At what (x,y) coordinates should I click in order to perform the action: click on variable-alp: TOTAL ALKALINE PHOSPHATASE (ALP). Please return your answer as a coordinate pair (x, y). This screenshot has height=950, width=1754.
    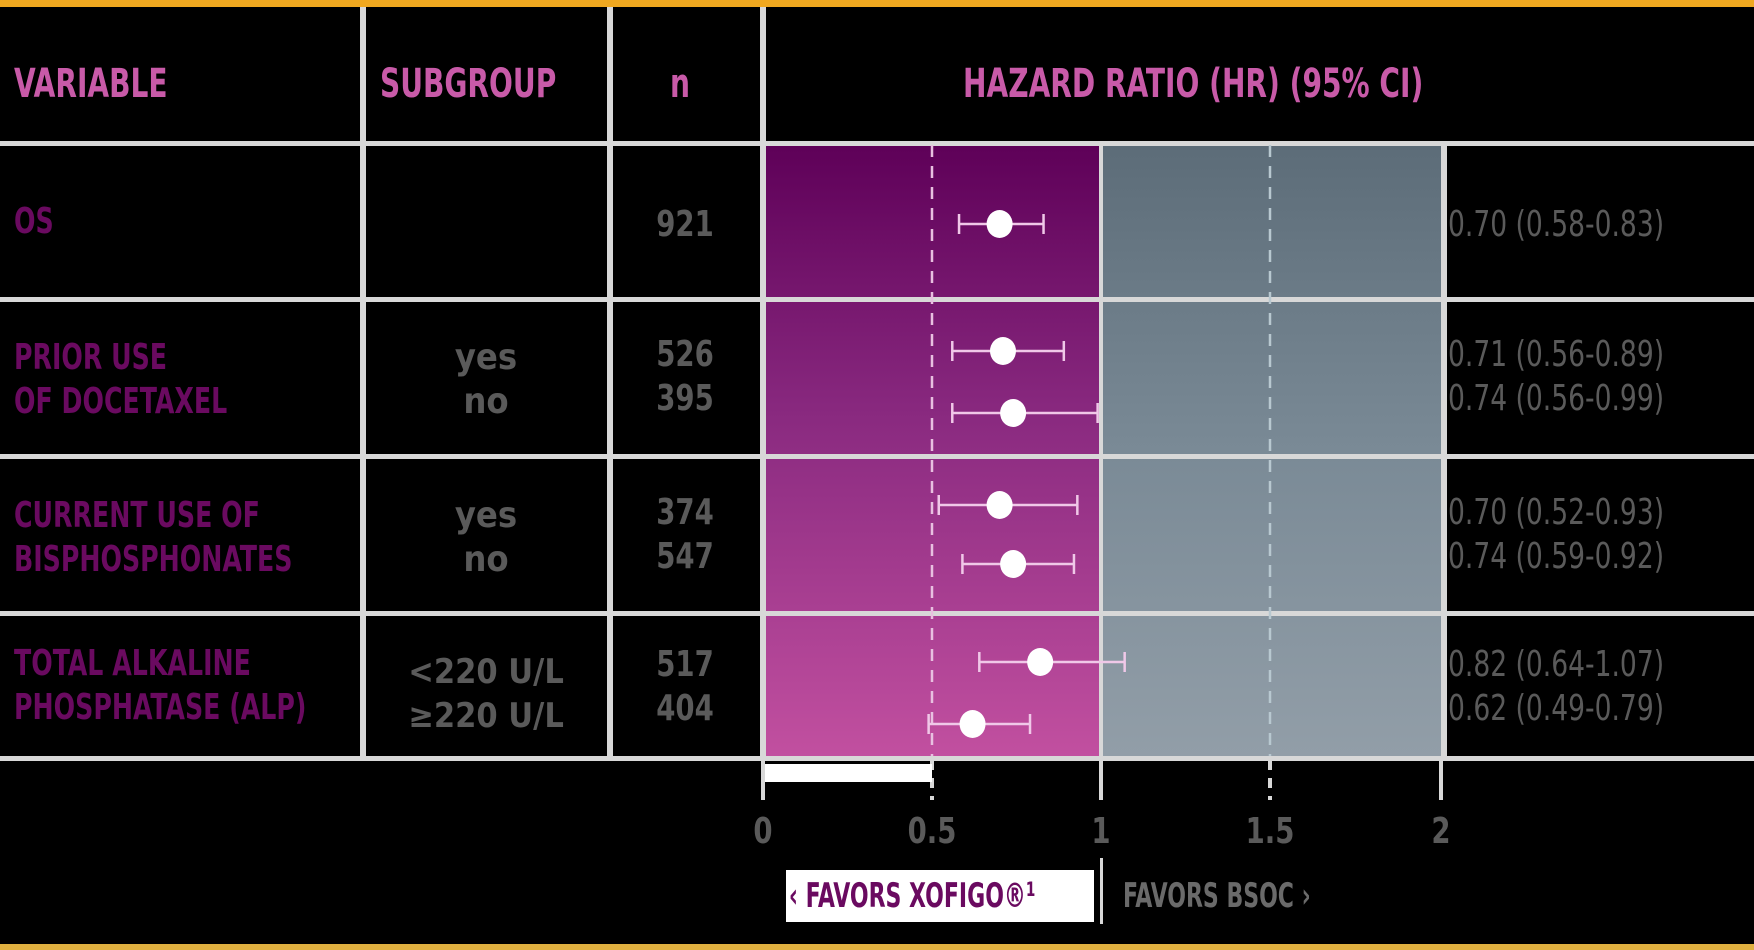
    Looking at the image, I should click on (160, 685).